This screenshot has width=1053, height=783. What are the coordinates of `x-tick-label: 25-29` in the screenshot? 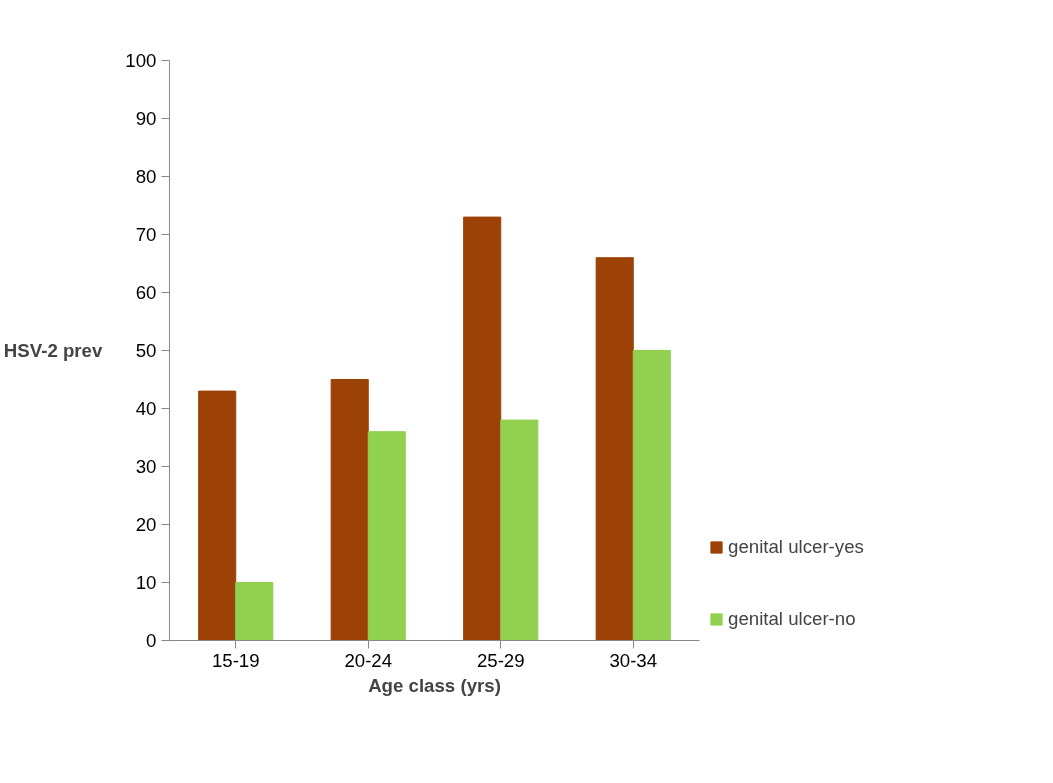 It's located at (500, 660).